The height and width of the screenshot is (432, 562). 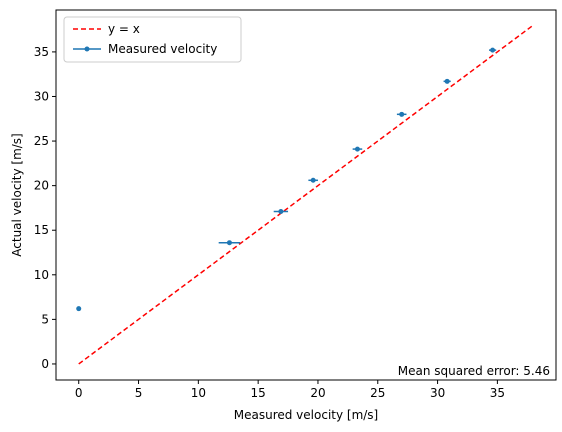 I want to click on x-tick-label: 20, so click(x=317, y=393).